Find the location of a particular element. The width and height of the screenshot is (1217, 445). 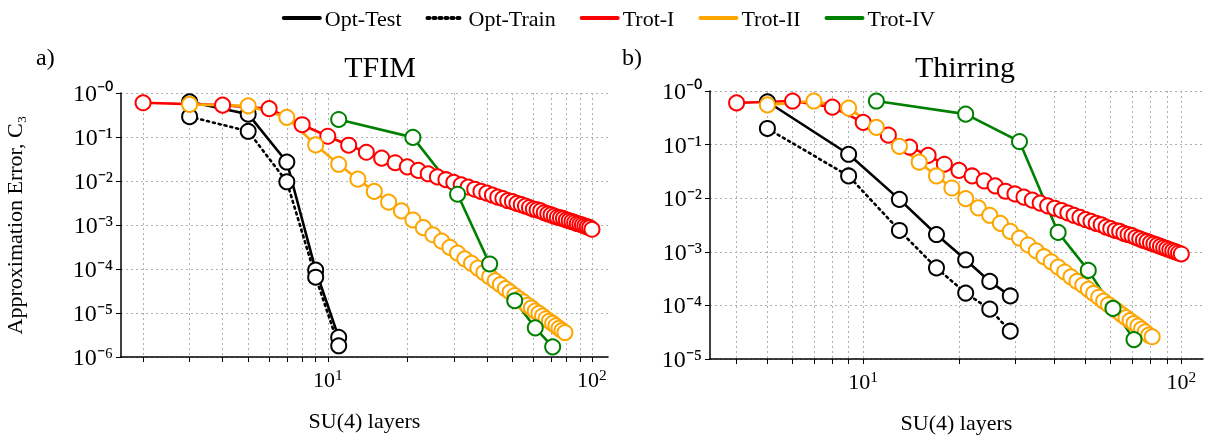

y-axis-title: Approximation Error, C₃ is located at coordinates (14, 225).